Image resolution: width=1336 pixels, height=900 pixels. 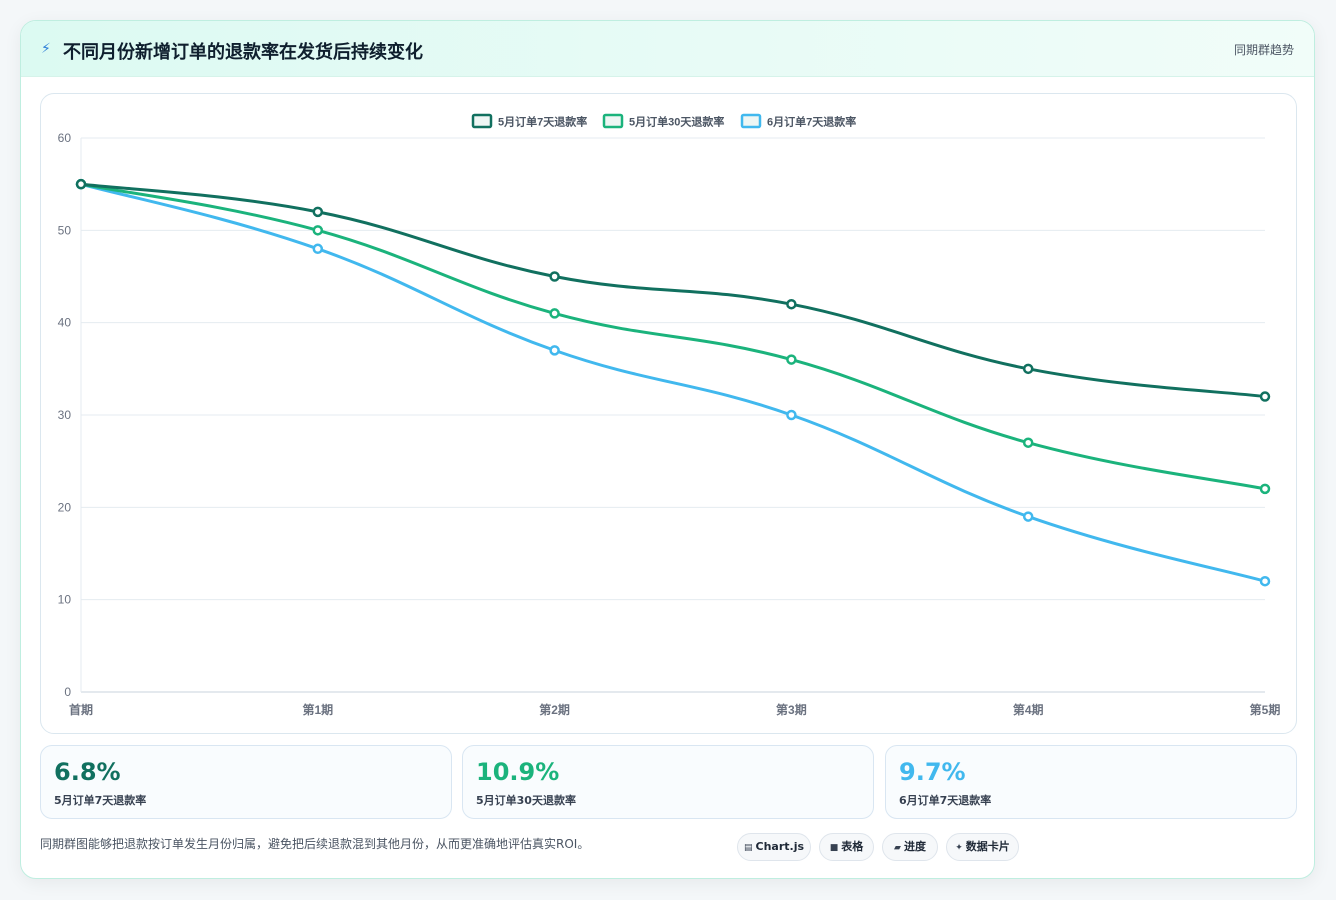 What do you see at coordinates (791, 709) in the screenshot?
I see `x-tick-label: 第3期` at bounding box center [791, 709].